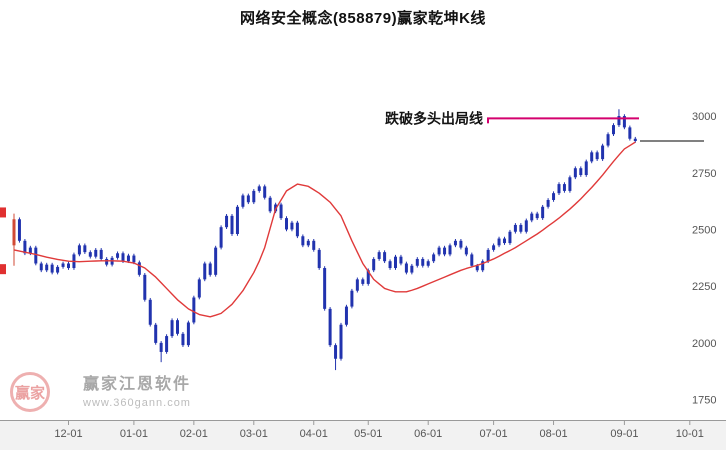 Image resolution: width=726 pixels, height=450 pixels. I want to click on y-tick-label: 2750, so click(704, 174).